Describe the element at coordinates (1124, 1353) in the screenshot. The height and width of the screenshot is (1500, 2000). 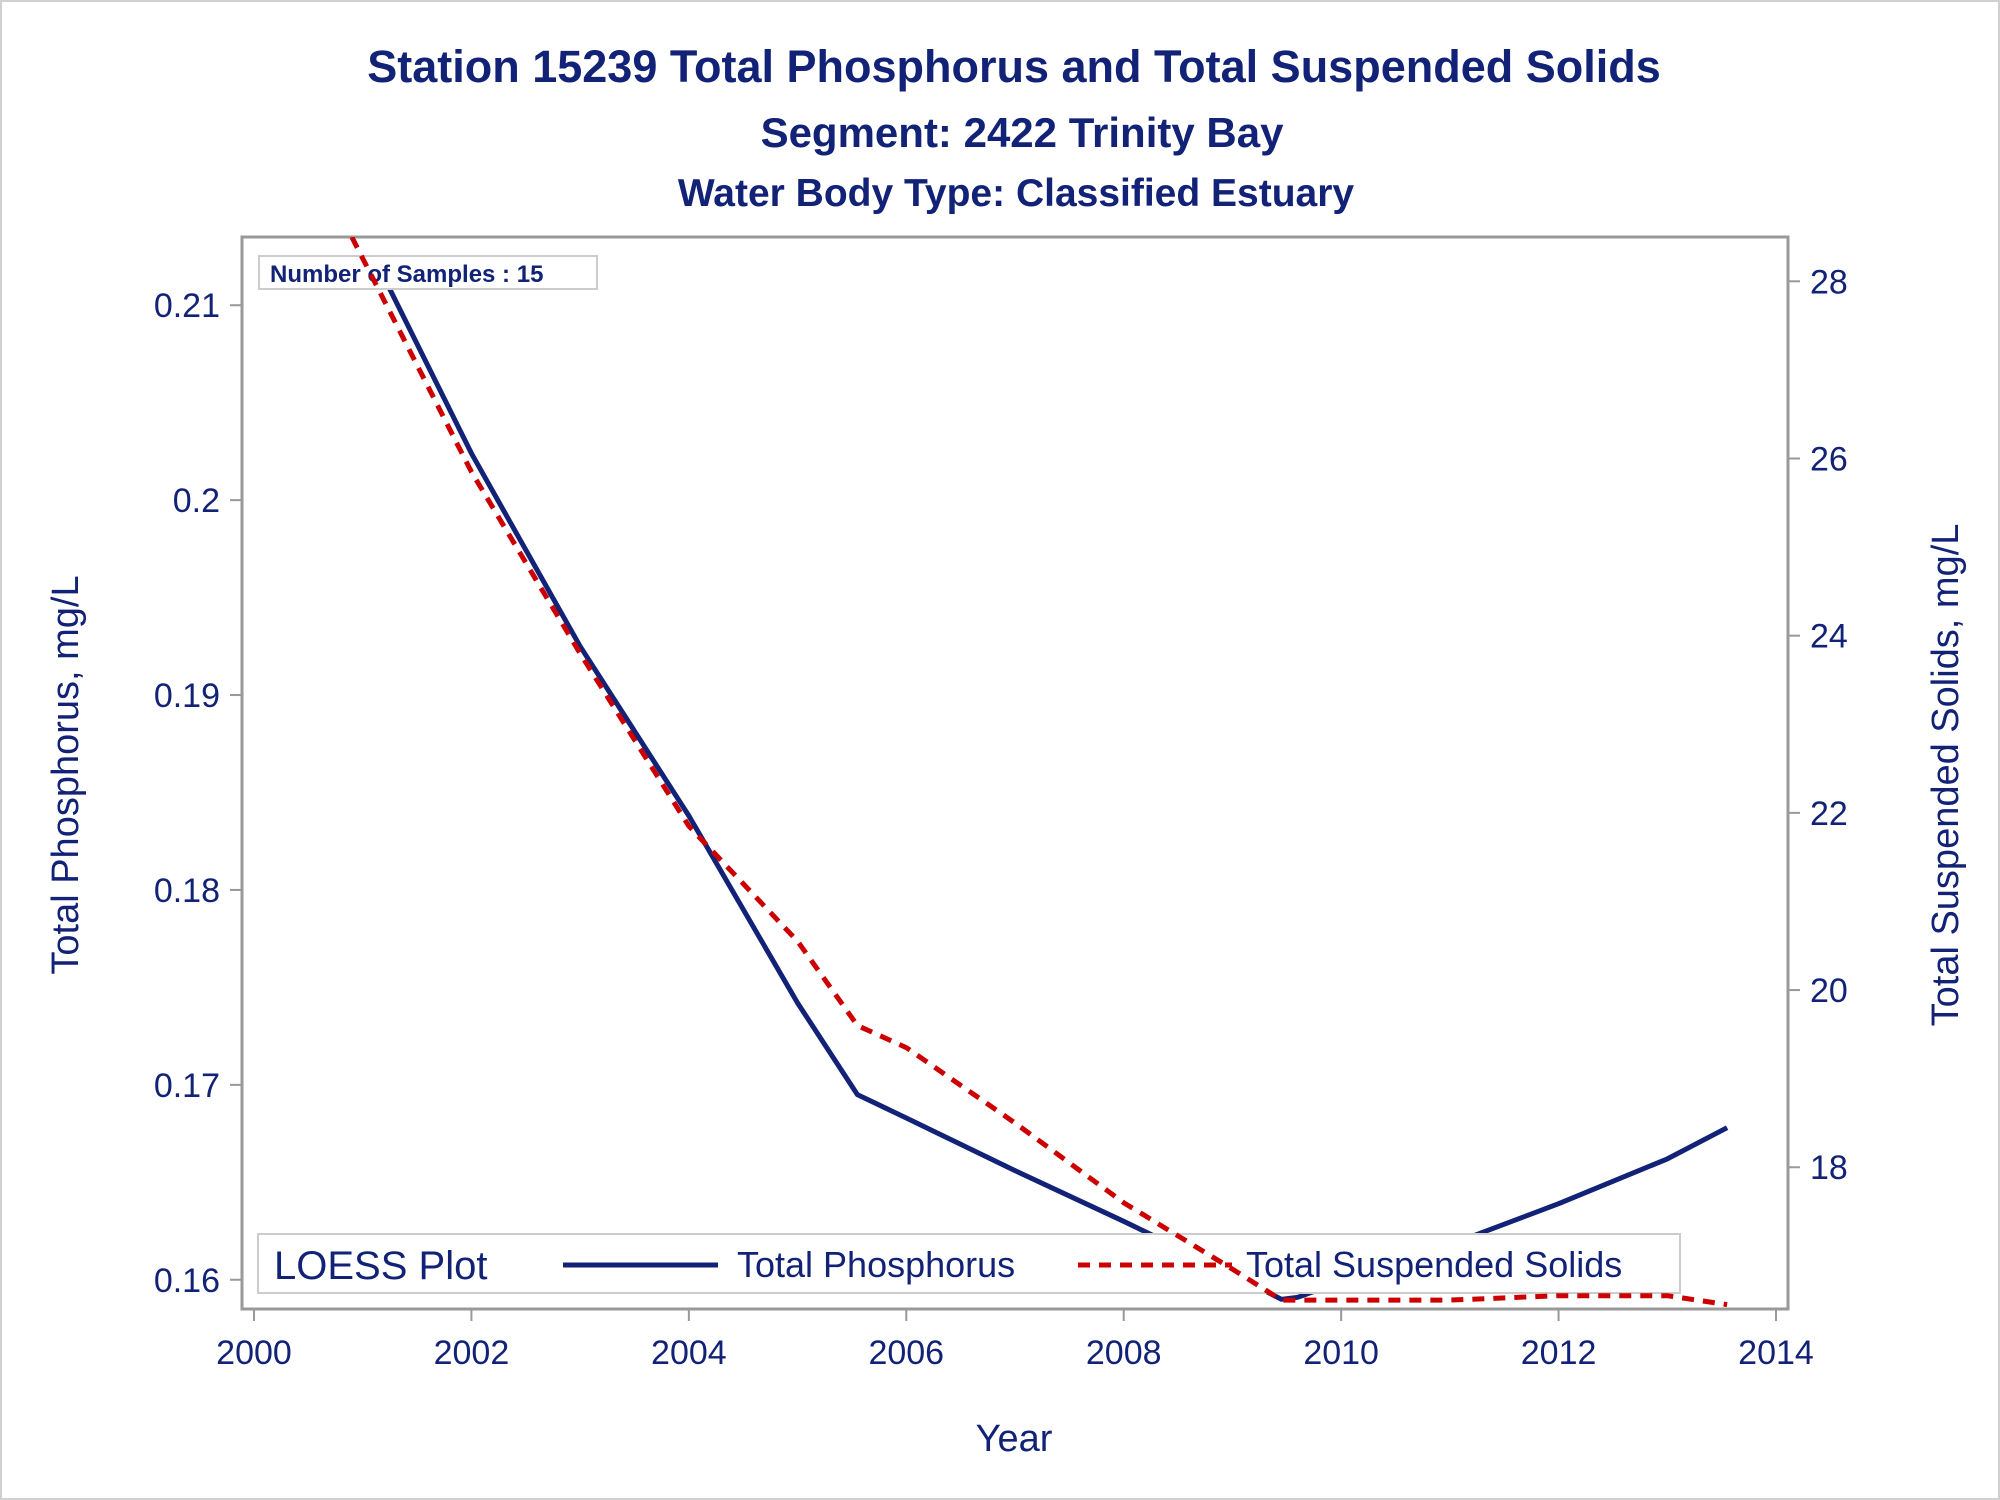
I see `x-tick-label: 2008` at that location.